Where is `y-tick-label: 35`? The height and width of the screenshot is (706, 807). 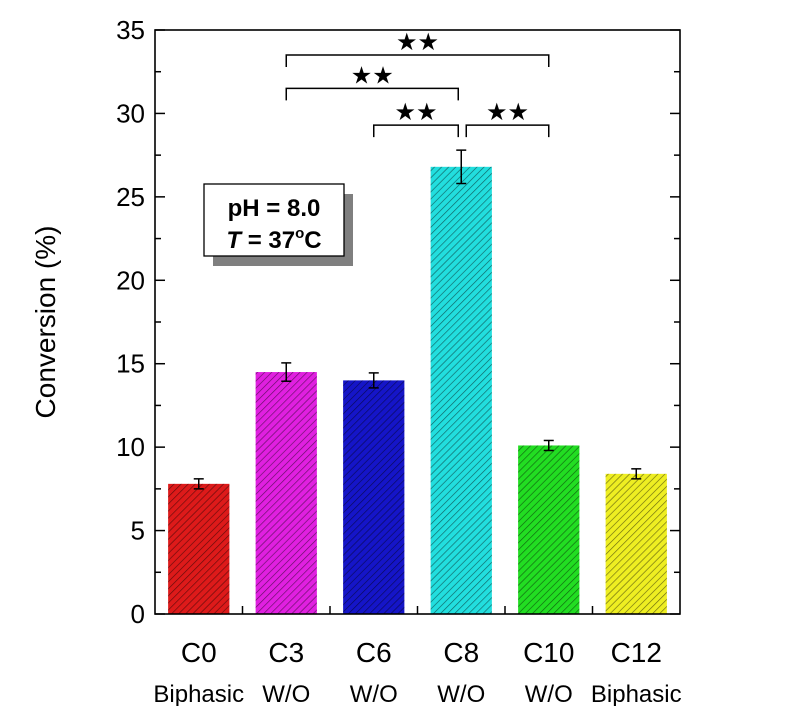
y-tick-label: 35 is located at coordinates (130, 30).